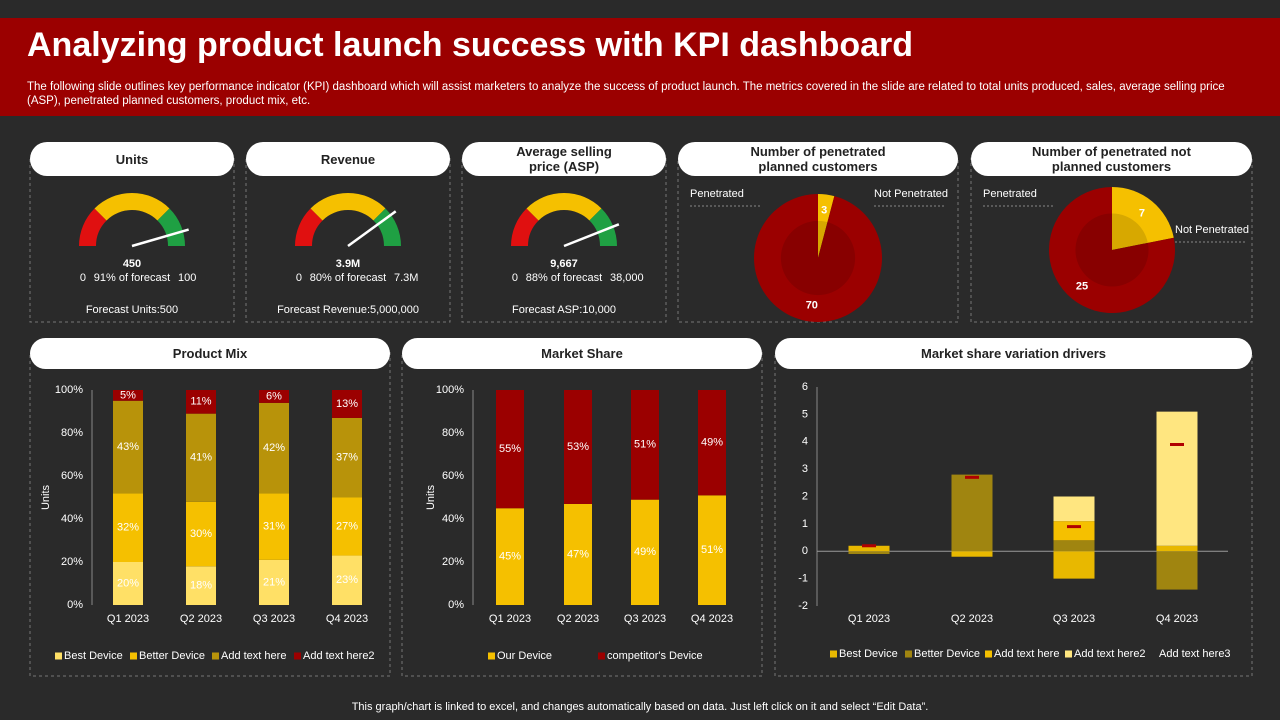 Image resolution: width=1280 pixels, height=720 pixels. I want to click on x-tick-label: Q1 2023, so click(128, 619).